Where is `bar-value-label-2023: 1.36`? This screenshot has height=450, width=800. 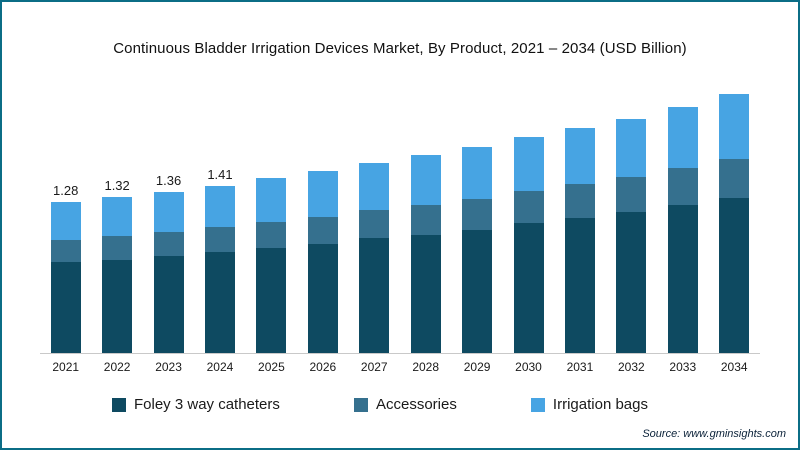 bar-value-label-2023: 1.36 is located at coordinates (168, 180).